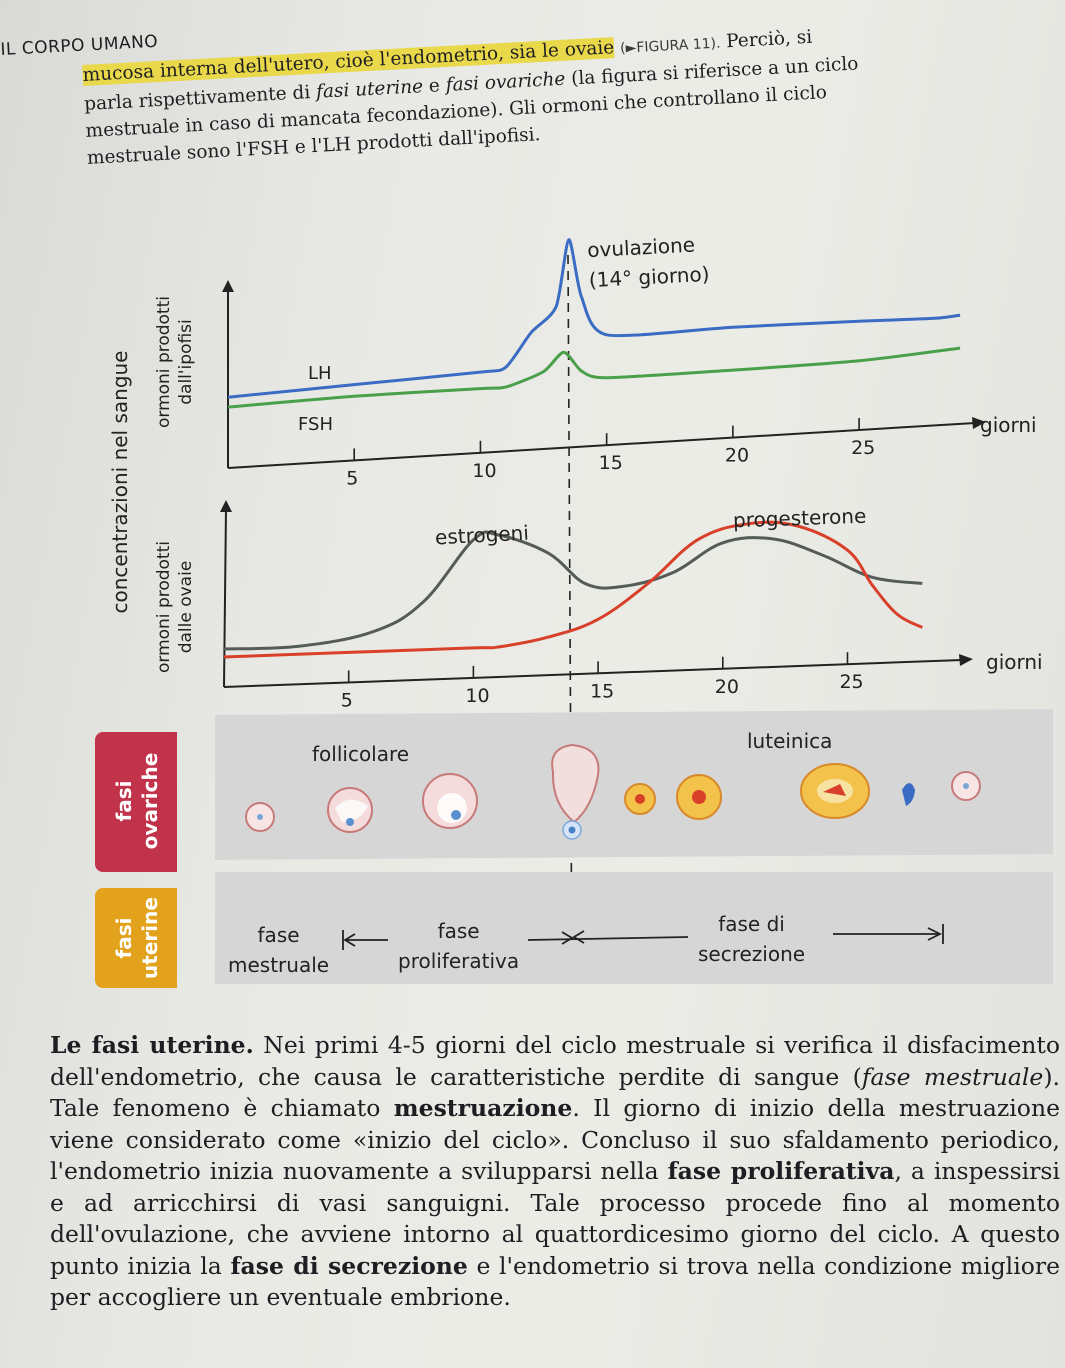  I want to click on menstrual-arrow, so click(365, 940).